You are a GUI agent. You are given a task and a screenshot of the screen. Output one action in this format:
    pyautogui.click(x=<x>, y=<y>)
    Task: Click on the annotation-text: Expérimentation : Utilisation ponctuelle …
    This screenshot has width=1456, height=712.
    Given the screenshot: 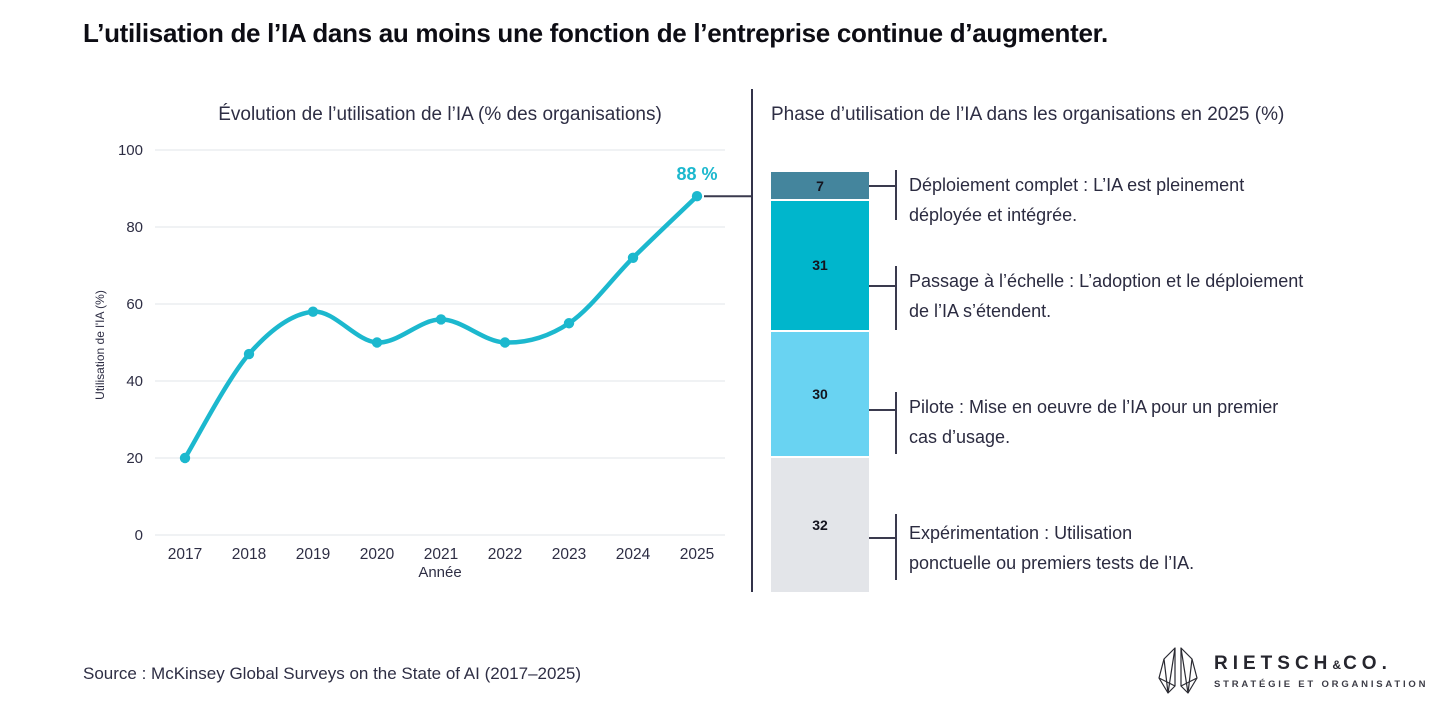 What is the action you would take?
    pyautogui.click(x=1051, y=548)
    